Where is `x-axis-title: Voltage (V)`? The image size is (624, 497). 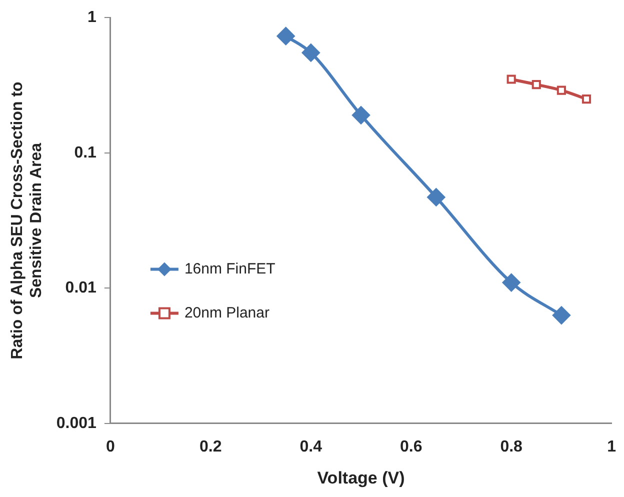
x-axis-title: Voltage (V) is located at coordinates (361, 478).